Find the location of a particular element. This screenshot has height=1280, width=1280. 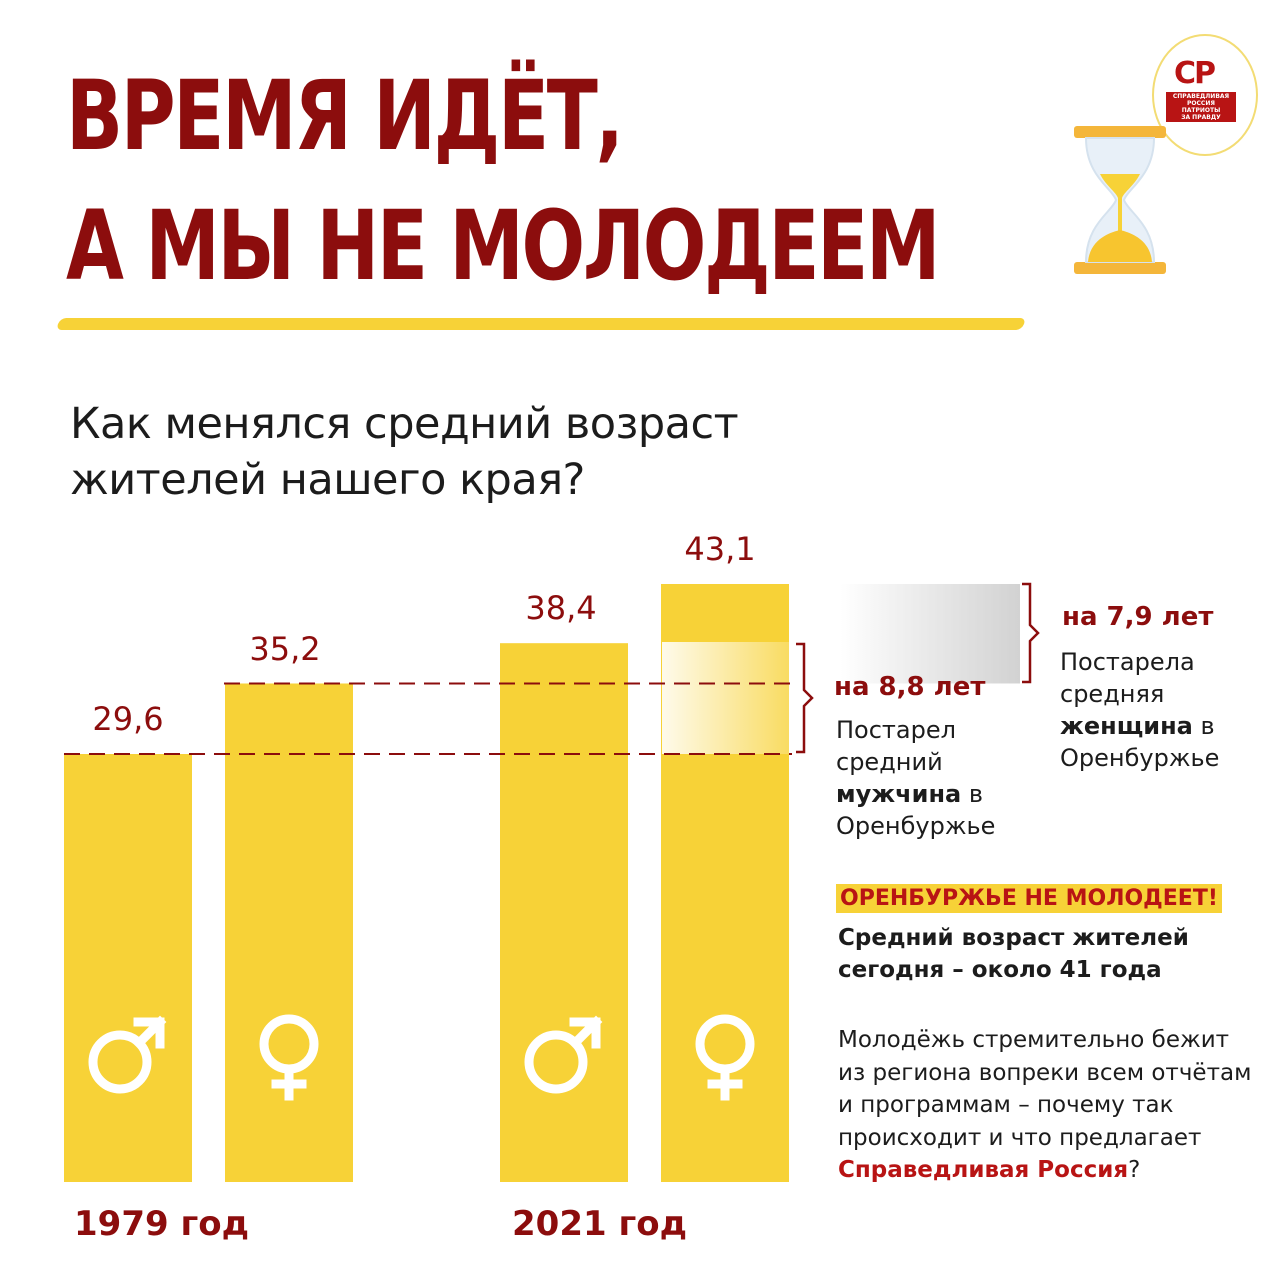

female-diff-label: на 7,9 лет is located at coordinates (1138, 617).